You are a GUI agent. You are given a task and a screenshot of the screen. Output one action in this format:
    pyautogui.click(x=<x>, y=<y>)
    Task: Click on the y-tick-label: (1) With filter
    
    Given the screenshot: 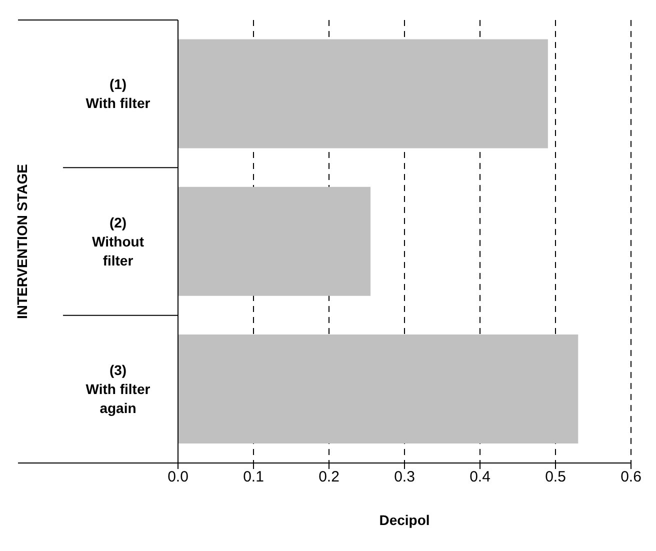 What is the action you would take?
    pyautogui.click(x=118, y=94)
    